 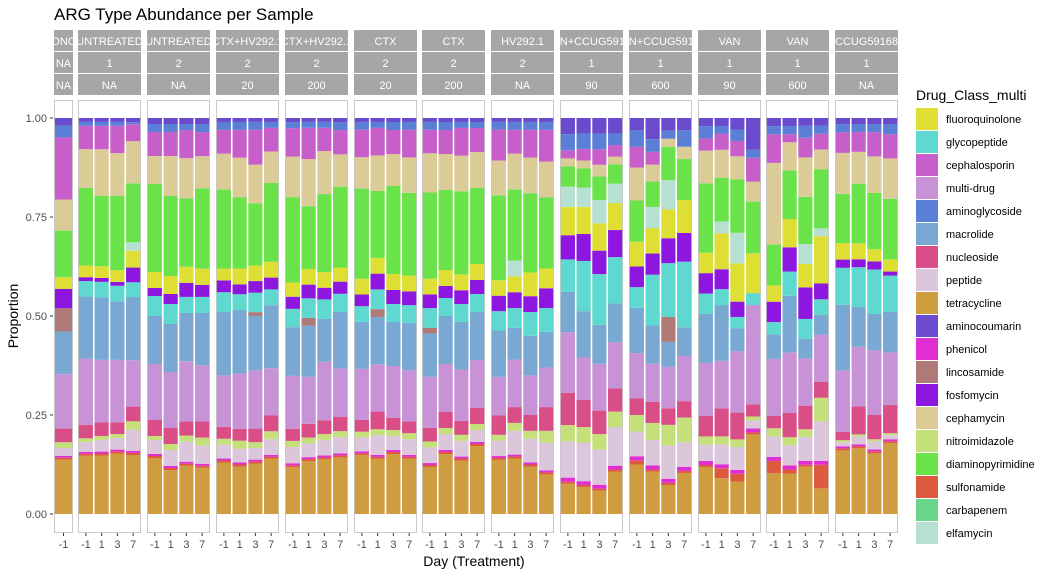 I want to click on facet-panel: HV292.1 2 NA -1 1 3 7, so click(x=522, y=290).